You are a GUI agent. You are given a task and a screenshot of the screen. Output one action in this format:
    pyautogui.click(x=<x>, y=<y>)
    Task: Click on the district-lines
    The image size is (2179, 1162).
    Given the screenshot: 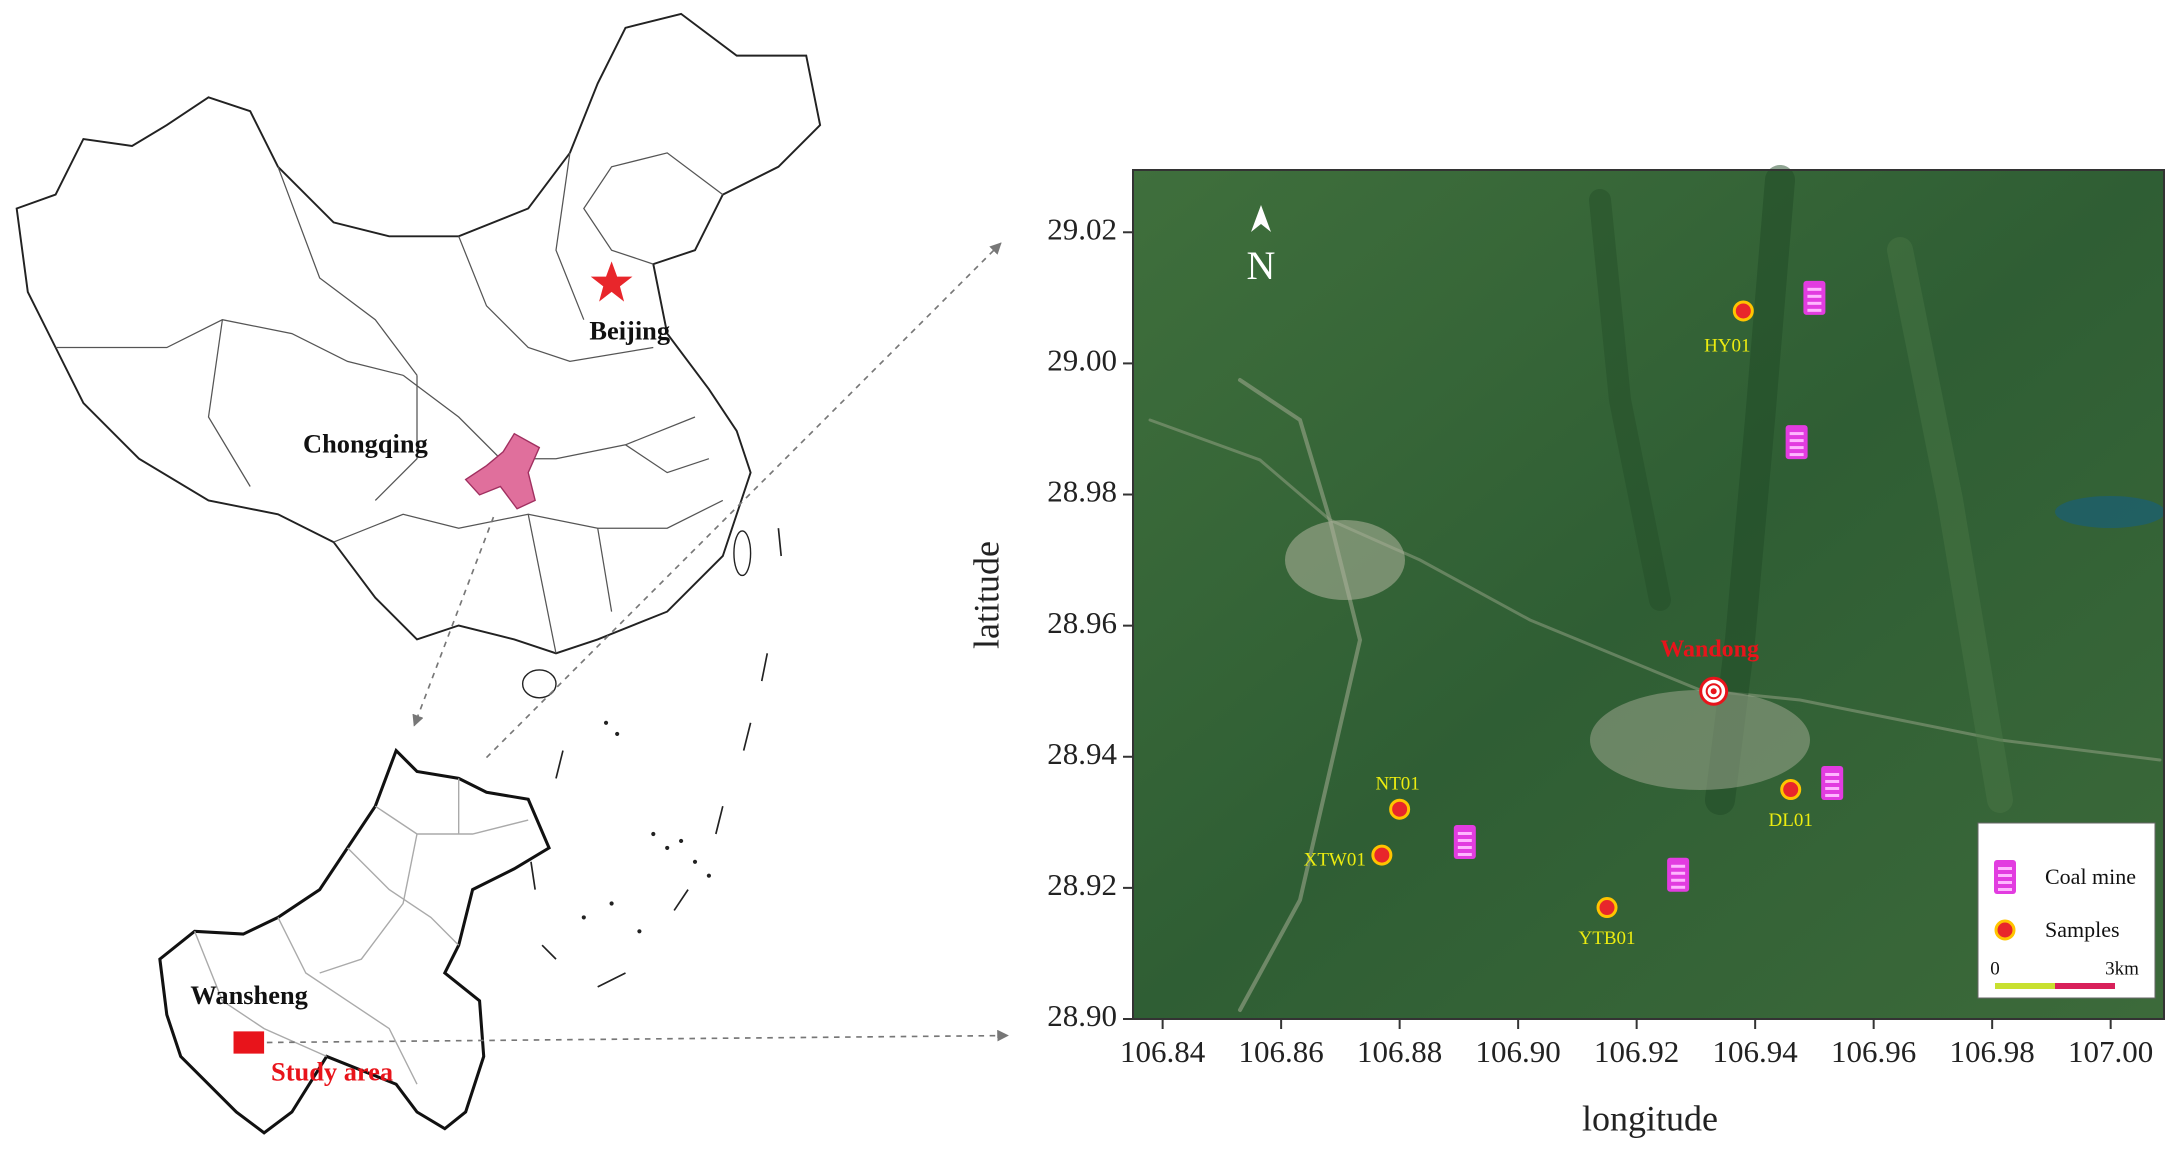 What is the action you would take?
    pyautogui.click(x=361, y=931)
    